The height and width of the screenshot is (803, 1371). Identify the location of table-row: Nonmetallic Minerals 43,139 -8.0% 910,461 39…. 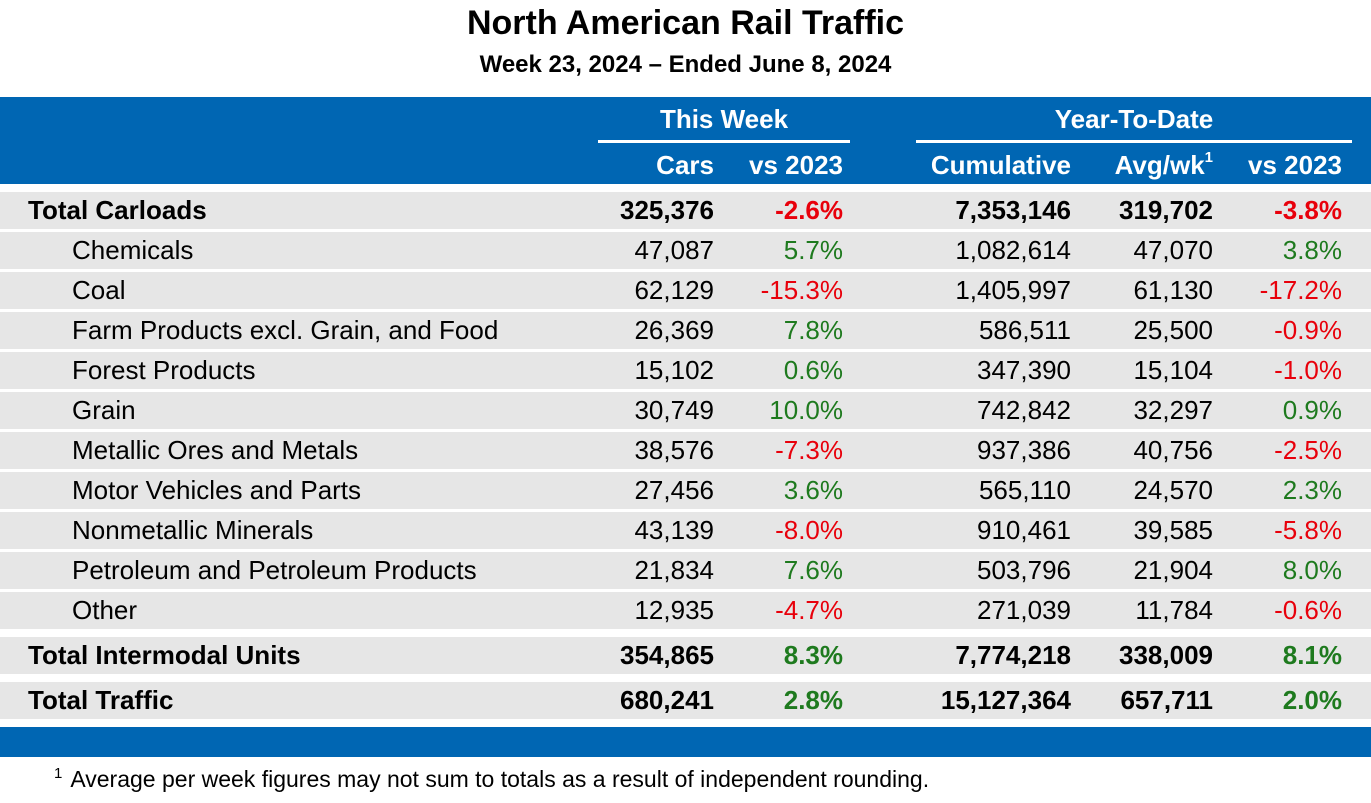
(685, 530).